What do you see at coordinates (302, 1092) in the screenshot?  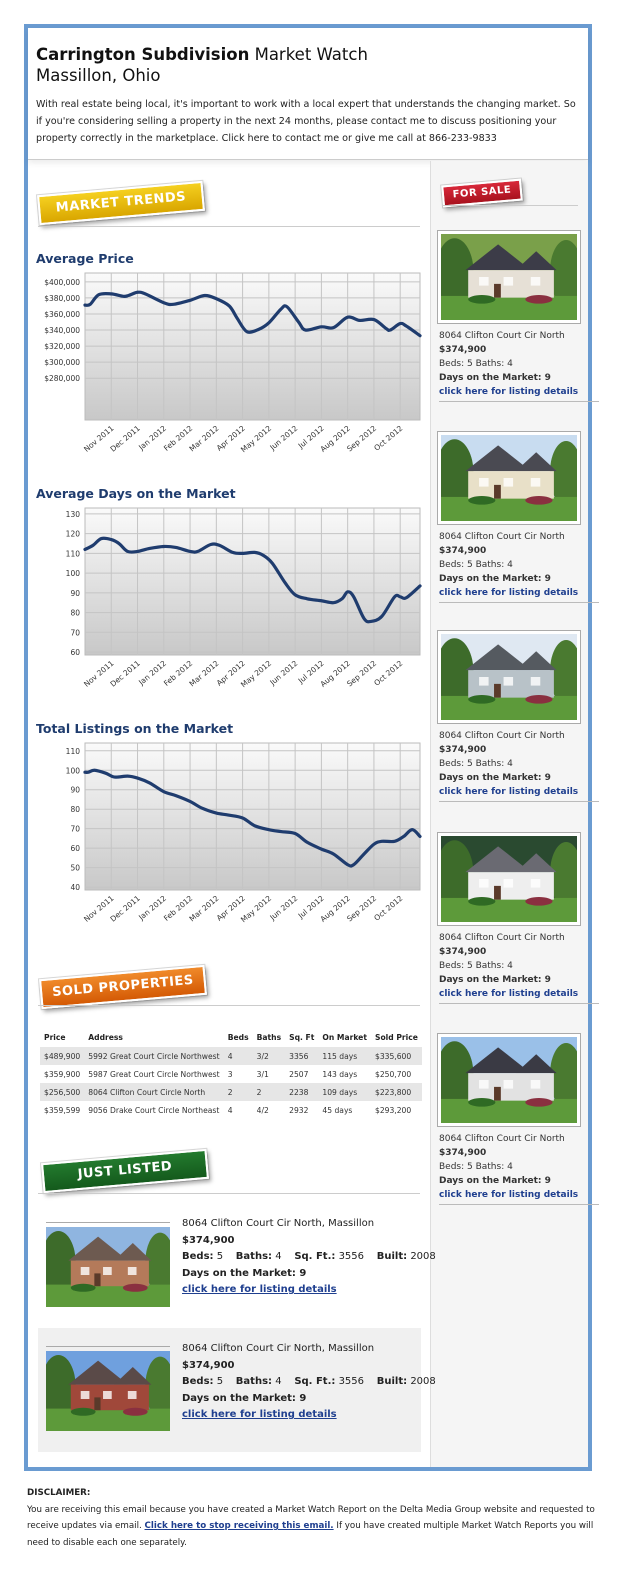 I see `table-cell: 2238` at bounding box center [302, 1092].